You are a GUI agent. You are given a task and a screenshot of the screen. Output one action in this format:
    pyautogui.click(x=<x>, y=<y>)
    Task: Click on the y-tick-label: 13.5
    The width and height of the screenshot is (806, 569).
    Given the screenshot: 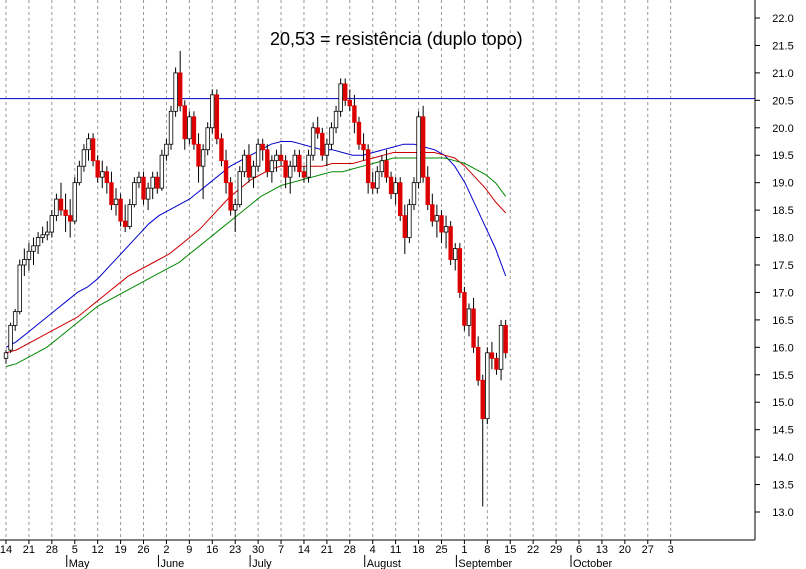 What is the action you would take?
    pyautogui.click(x=782, y=486)
    